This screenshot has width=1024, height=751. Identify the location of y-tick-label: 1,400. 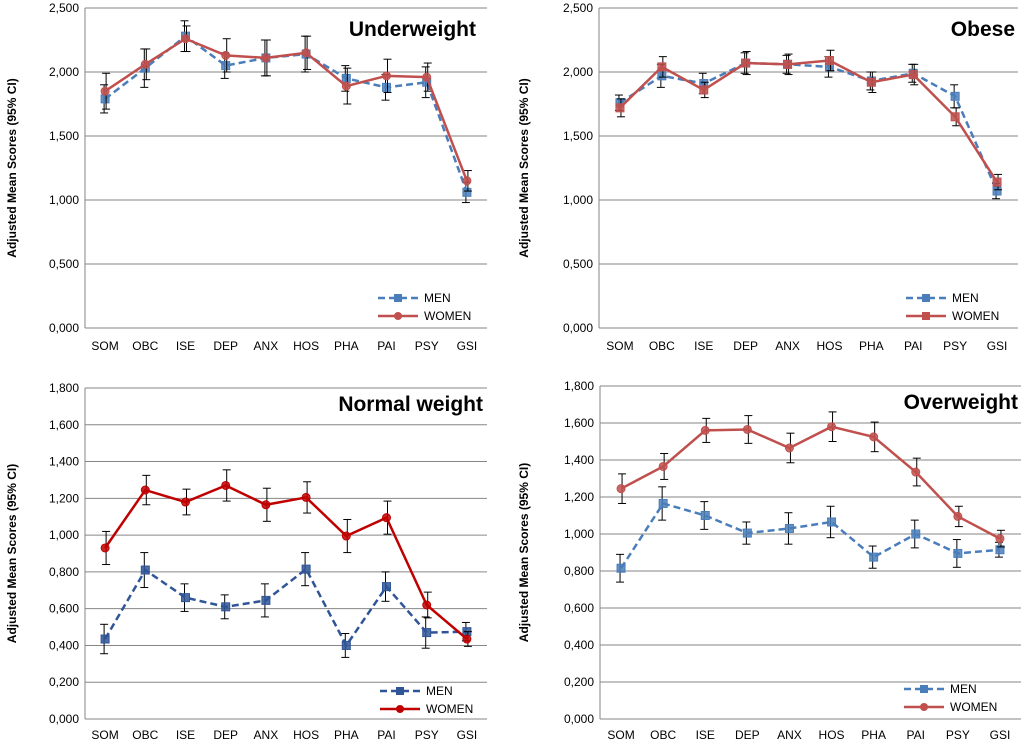
(579, 460).